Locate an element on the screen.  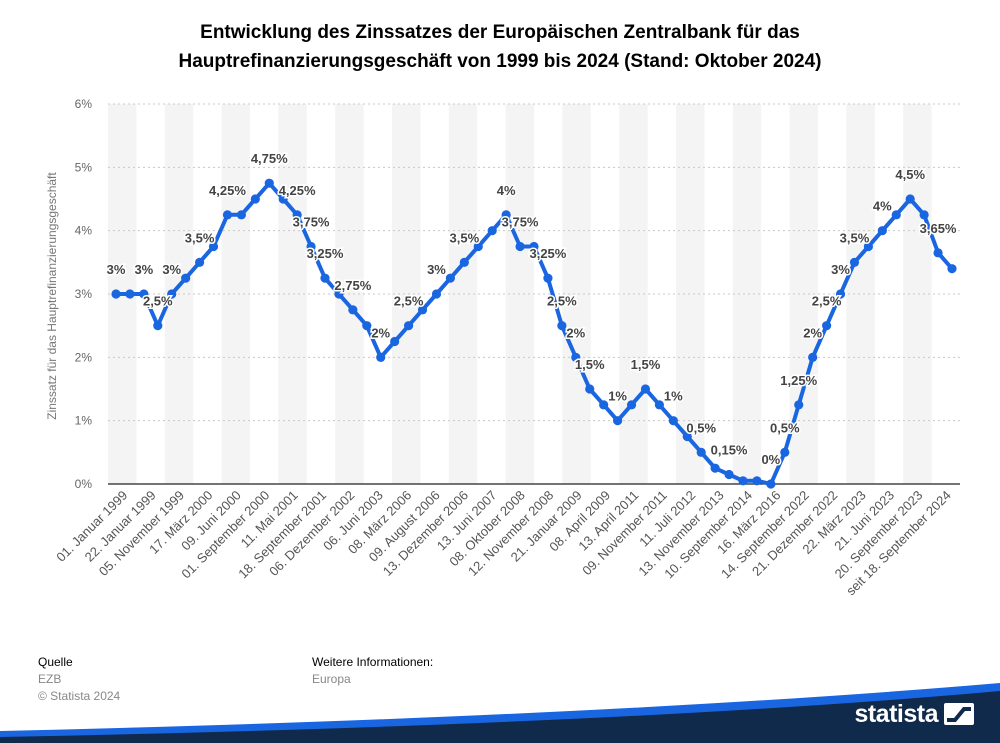
source-block: Quelle EZB © Statista 2024 is located at coordinates (79, 679).